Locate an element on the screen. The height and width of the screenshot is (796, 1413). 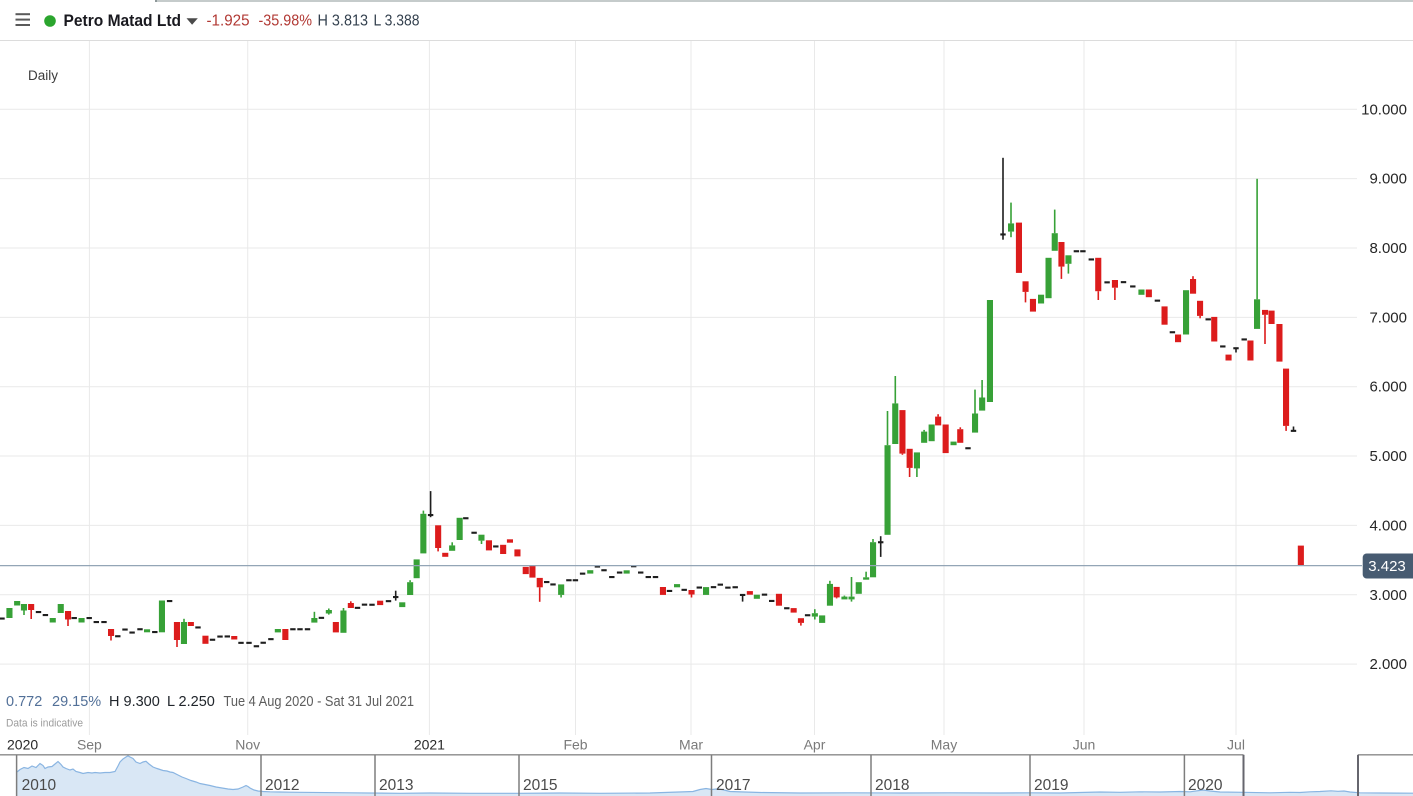
svg-text: 3.000 is located at coordinates (1388, 595).